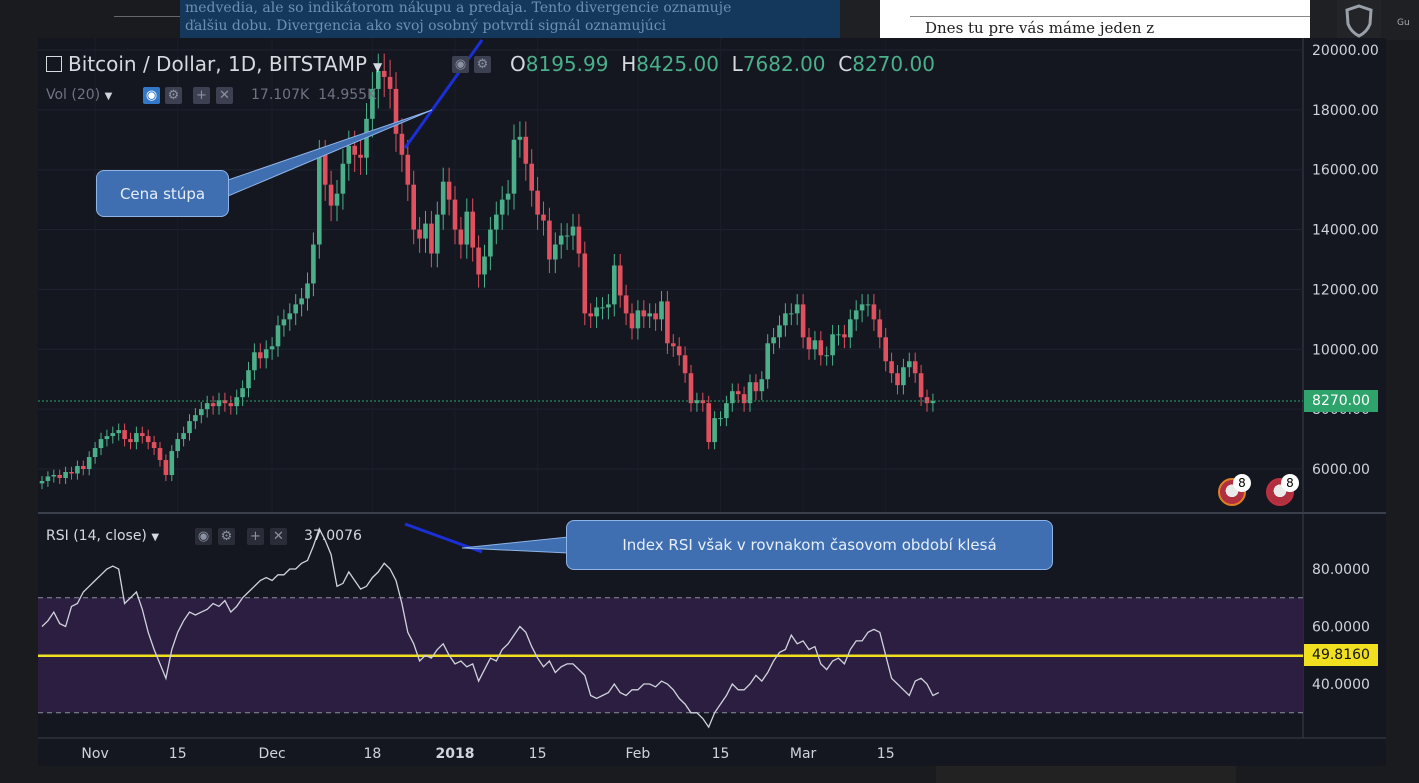  I want to click on time-tick-label: Nov, so click(94, 754).